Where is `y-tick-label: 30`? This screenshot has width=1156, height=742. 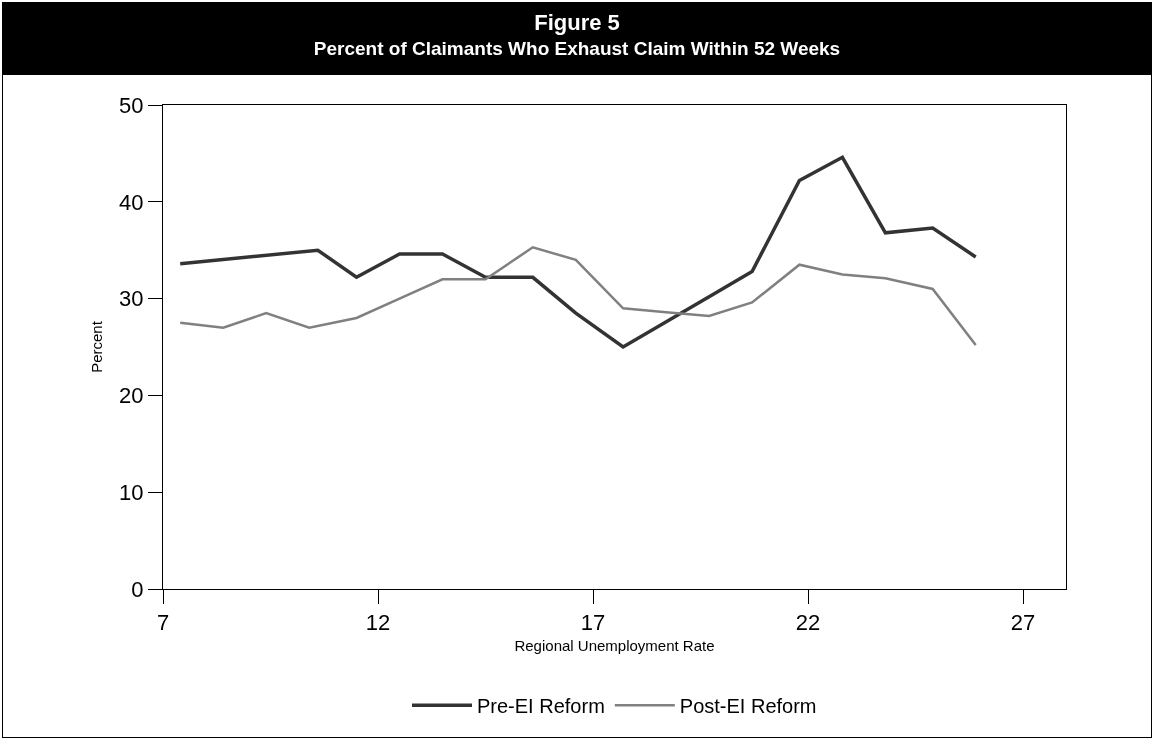 y-tick-label: 30 is located at coordinates (131, 299).